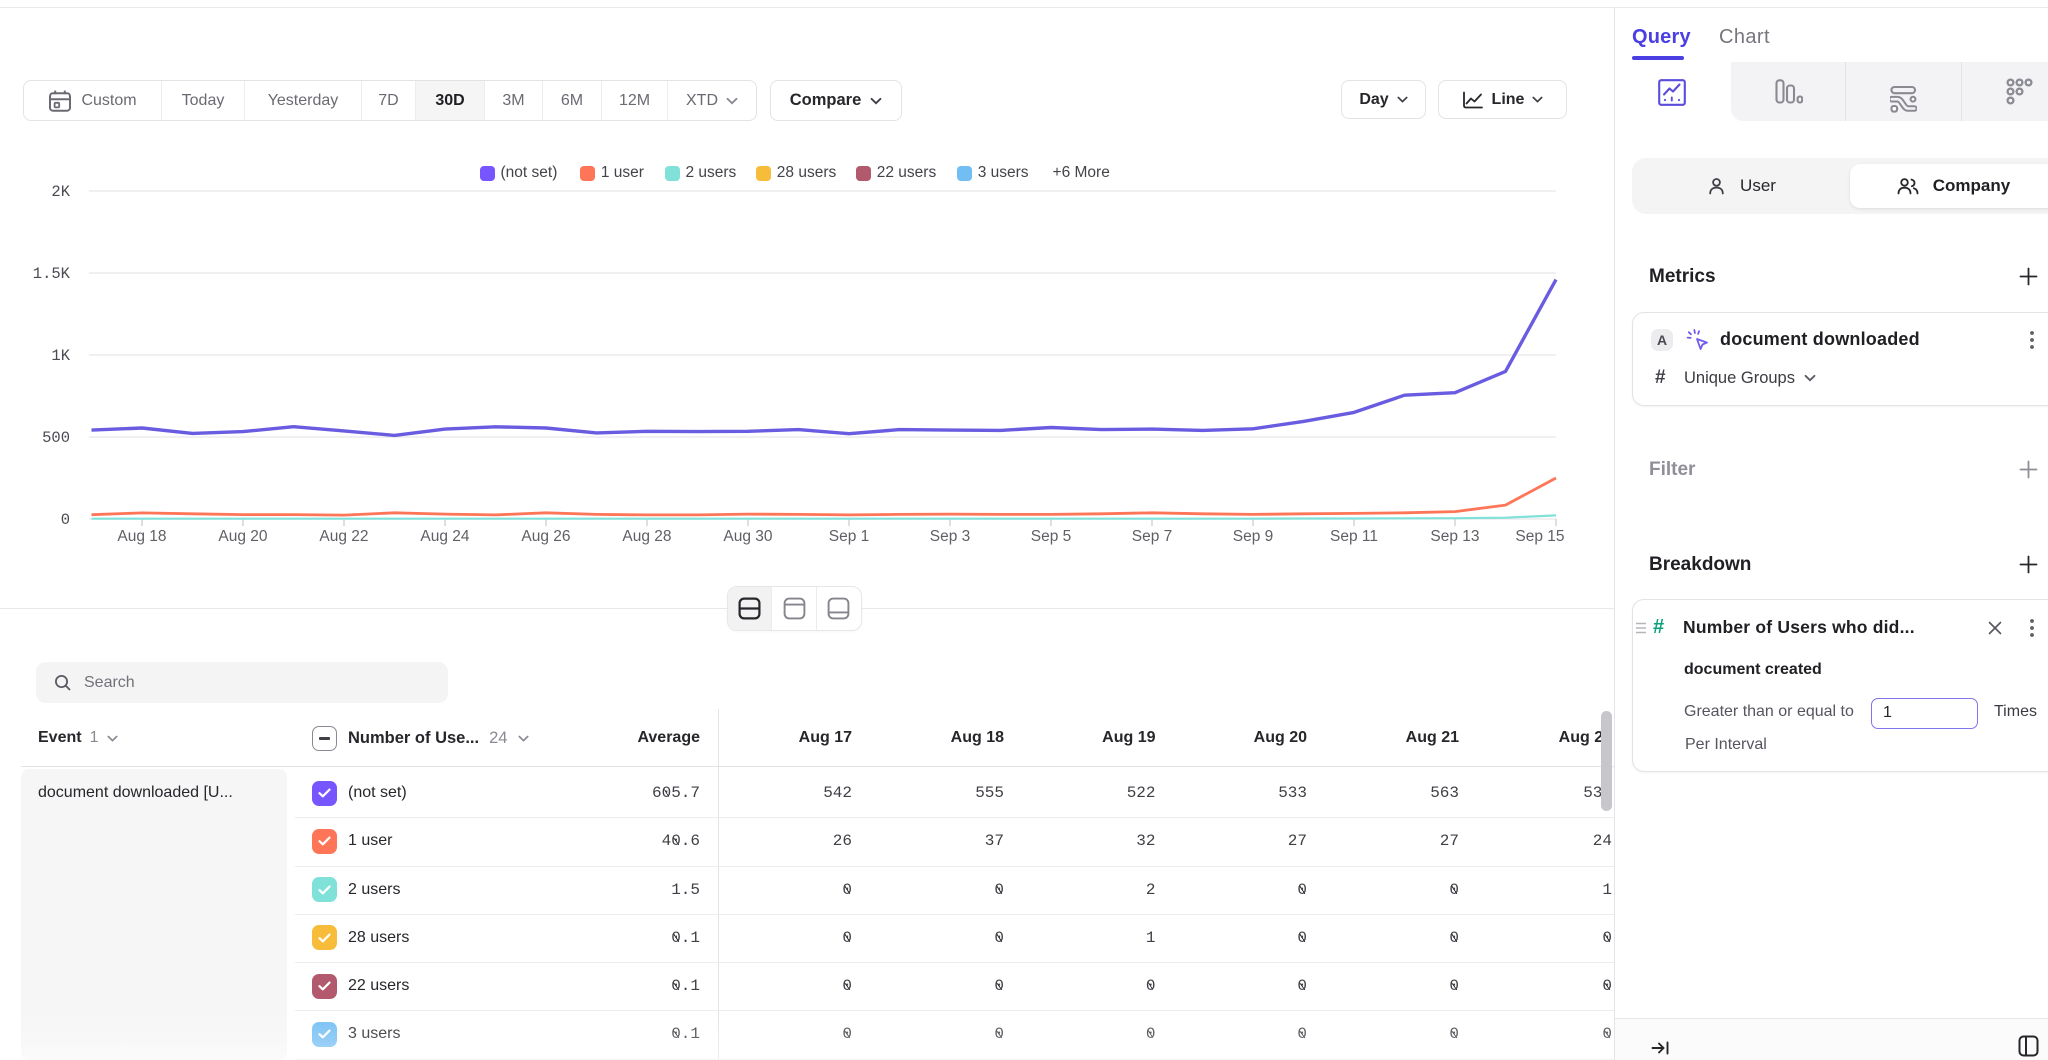  Describe the element at coordinates (445, 536) in the screenshot. I see `svg-text: Aug 24` at that location.